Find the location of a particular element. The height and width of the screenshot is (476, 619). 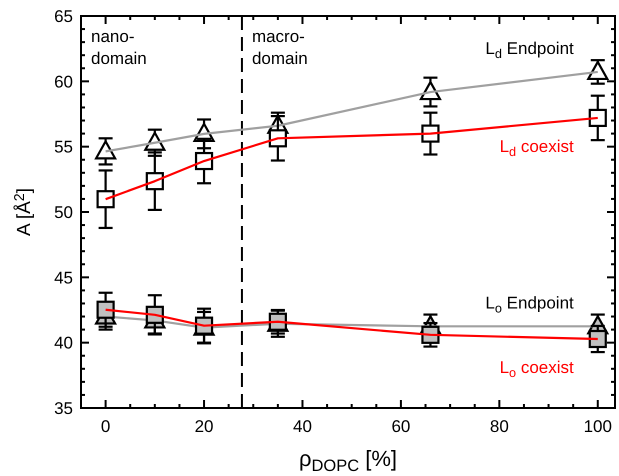

y-tick-label: 65 is located at coordinates (63, 16).